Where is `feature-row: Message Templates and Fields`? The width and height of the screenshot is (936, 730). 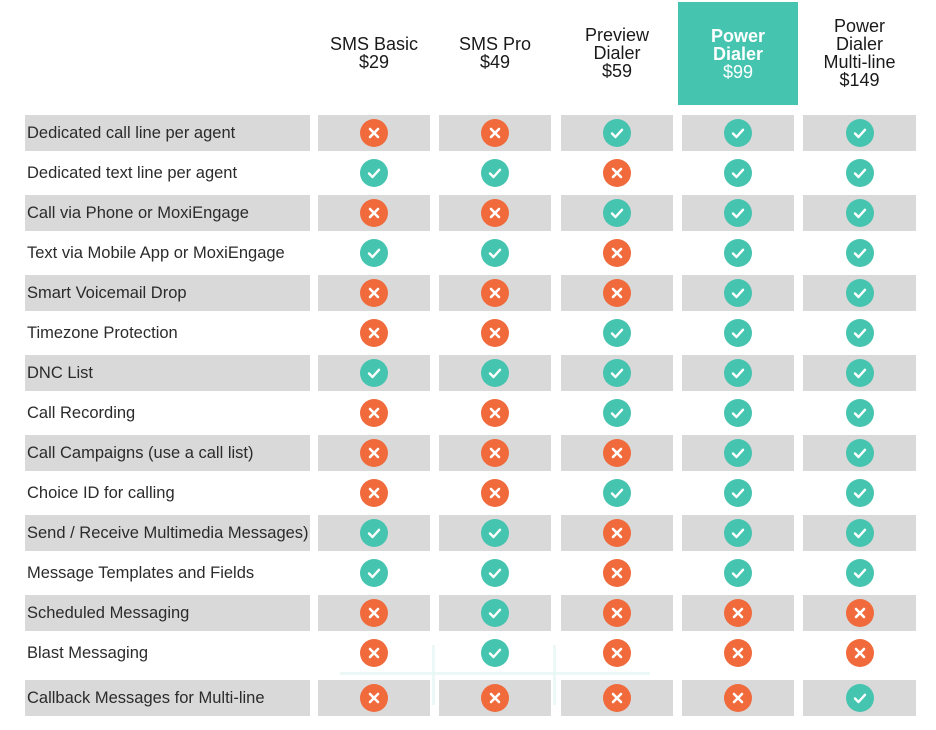 feature-row: Message Templates and Fields is located at coordinates (468, 573).